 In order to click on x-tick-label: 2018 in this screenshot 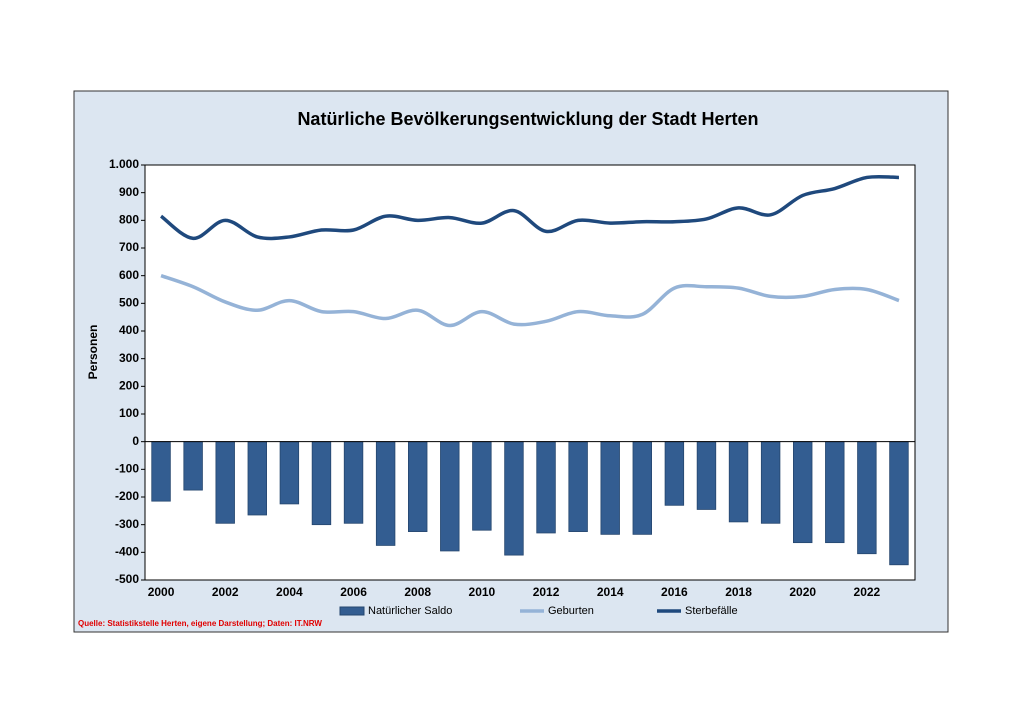, I will do `click(738, 592)`.